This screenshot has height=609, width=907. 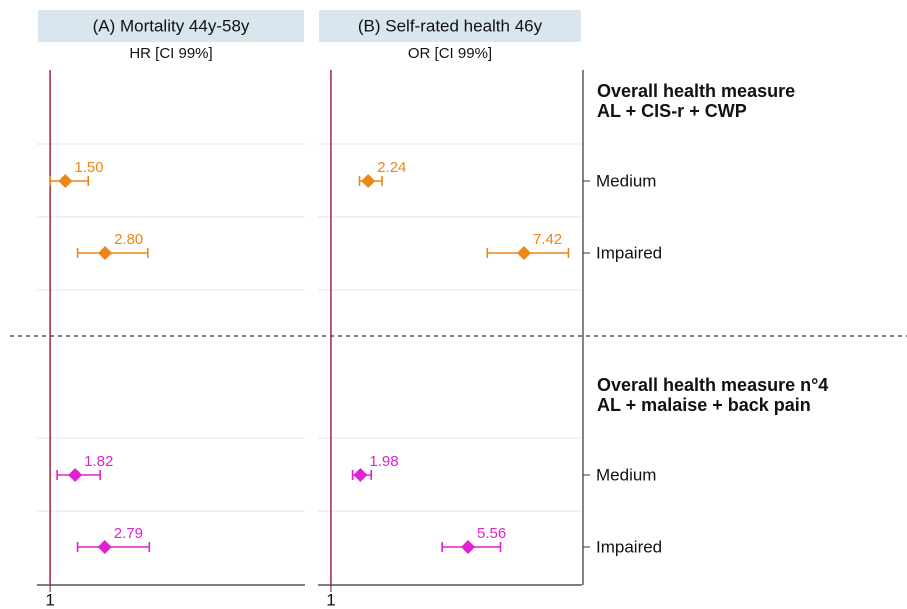 What do you see at coordinates (128, 239) in the screenshot?
I see `value-label: 2.80` at bounding box center [128, 239].